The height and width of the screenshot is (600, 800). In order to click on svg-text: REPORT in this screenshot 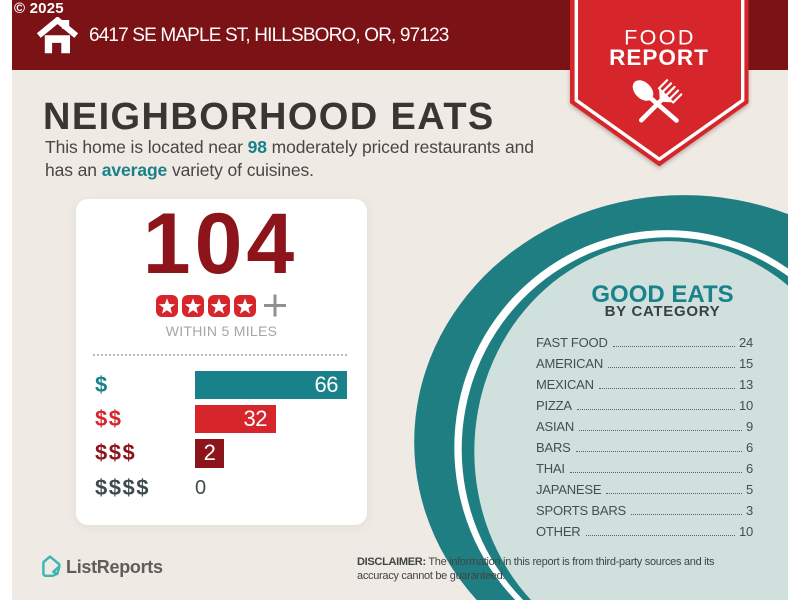, I will do `click(659, 57)`.